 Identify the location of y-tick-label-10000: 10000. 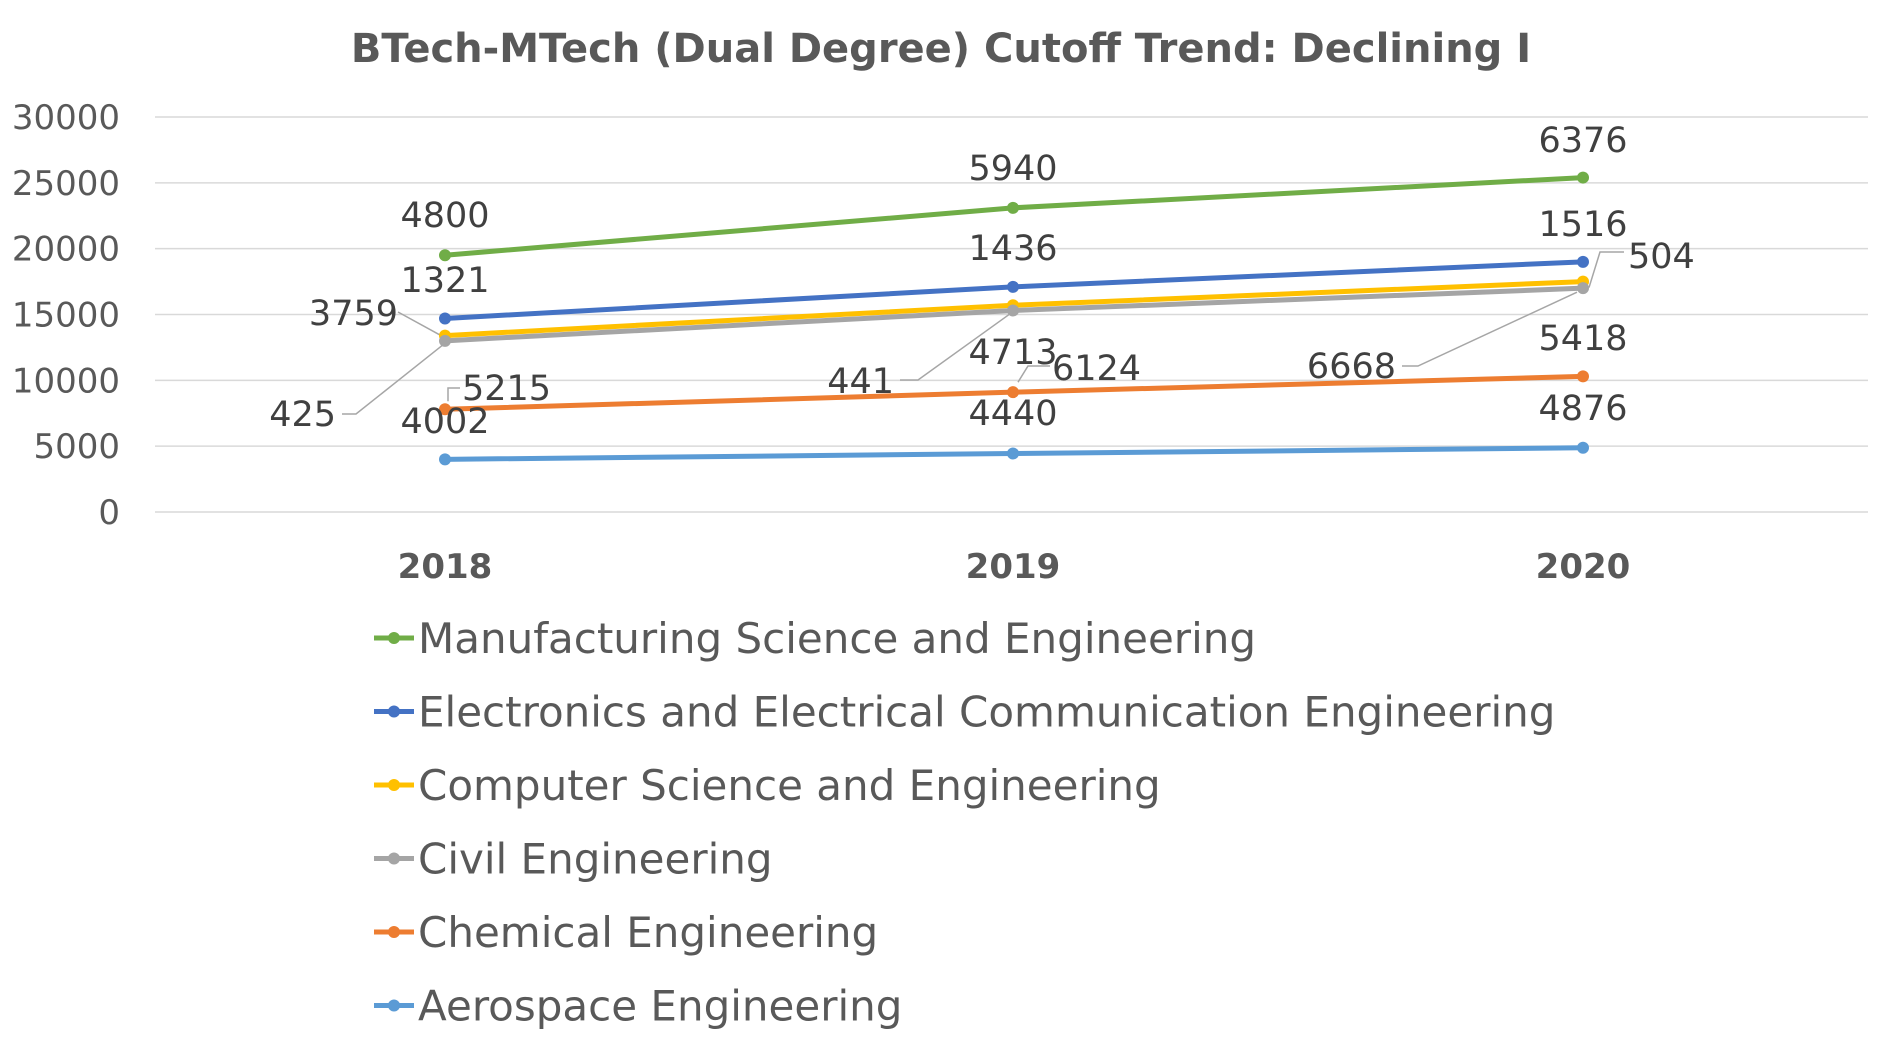
(66, 381).